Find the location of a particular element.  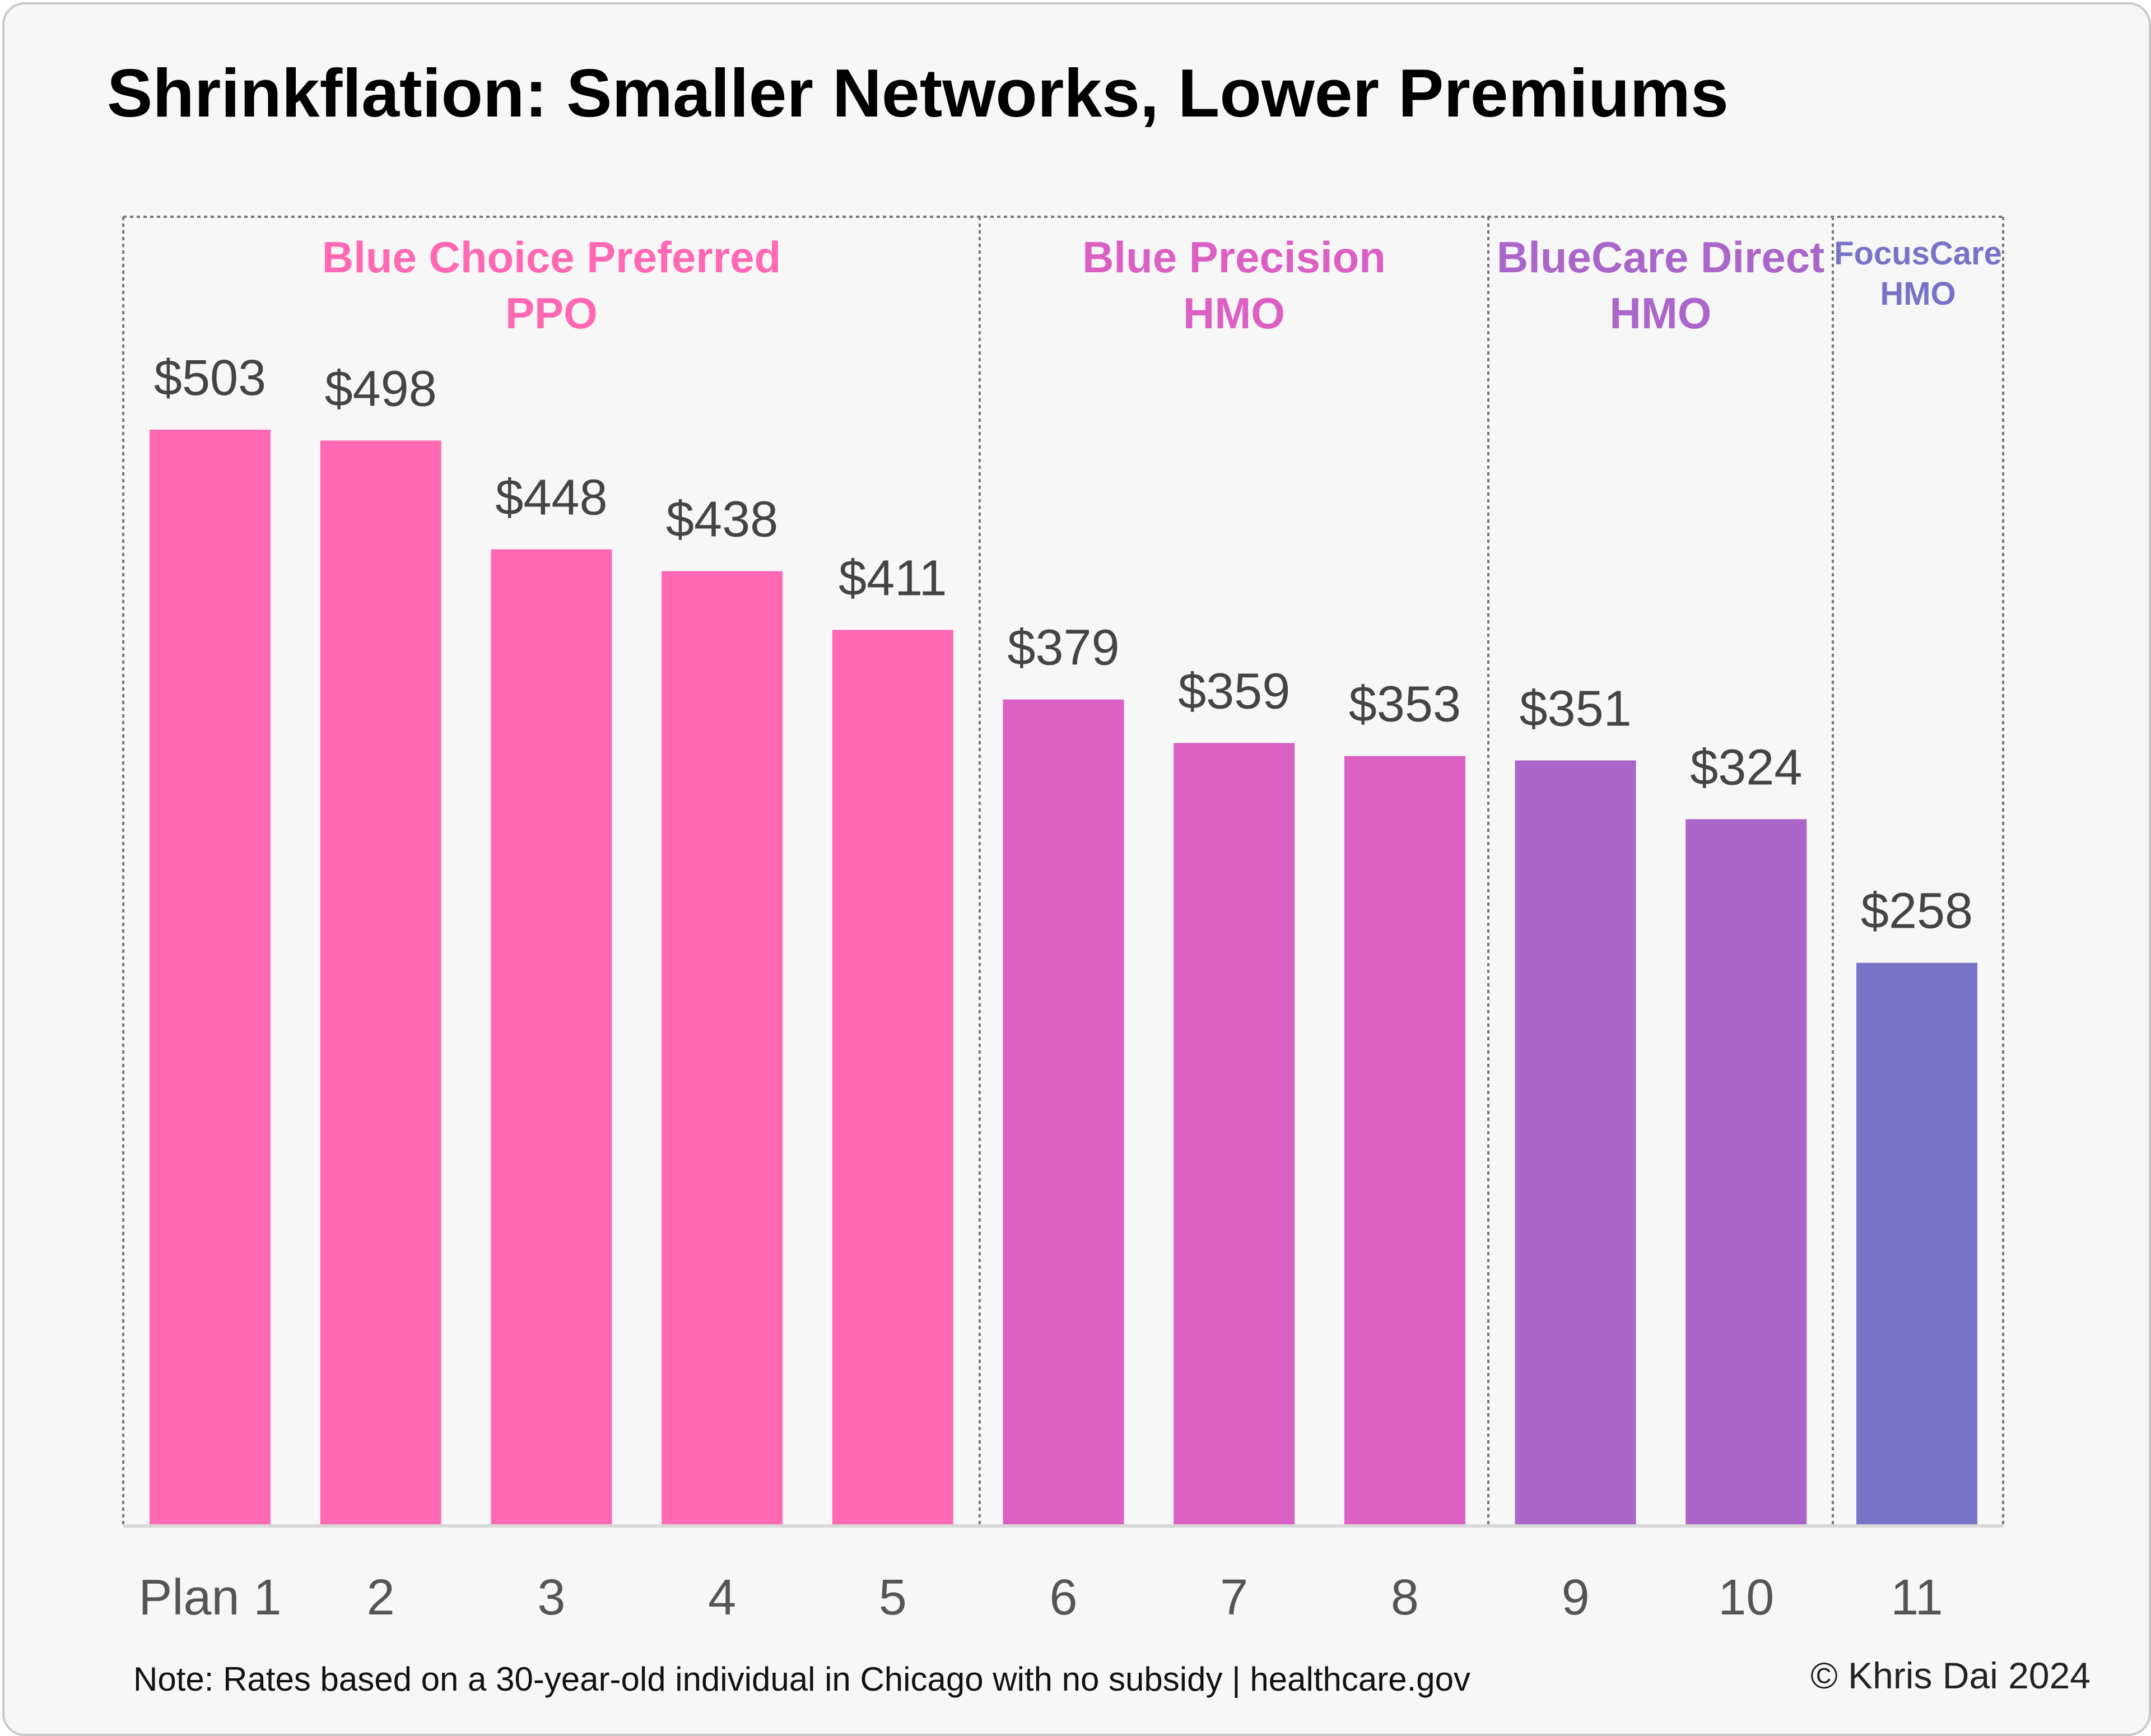

value-label: $258 is located at coordinates (1917, 911).